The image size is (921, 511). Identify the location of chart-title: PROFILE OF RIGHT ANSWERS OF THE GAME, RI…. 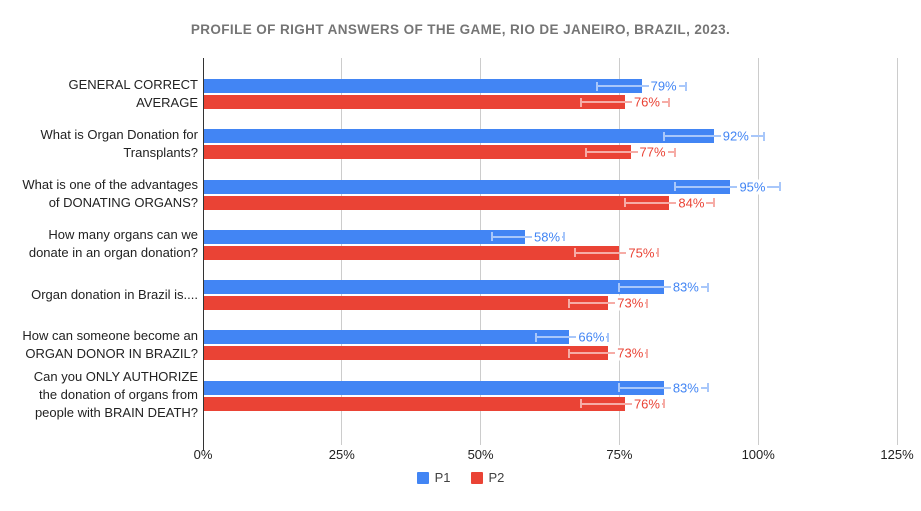
(460, 29).